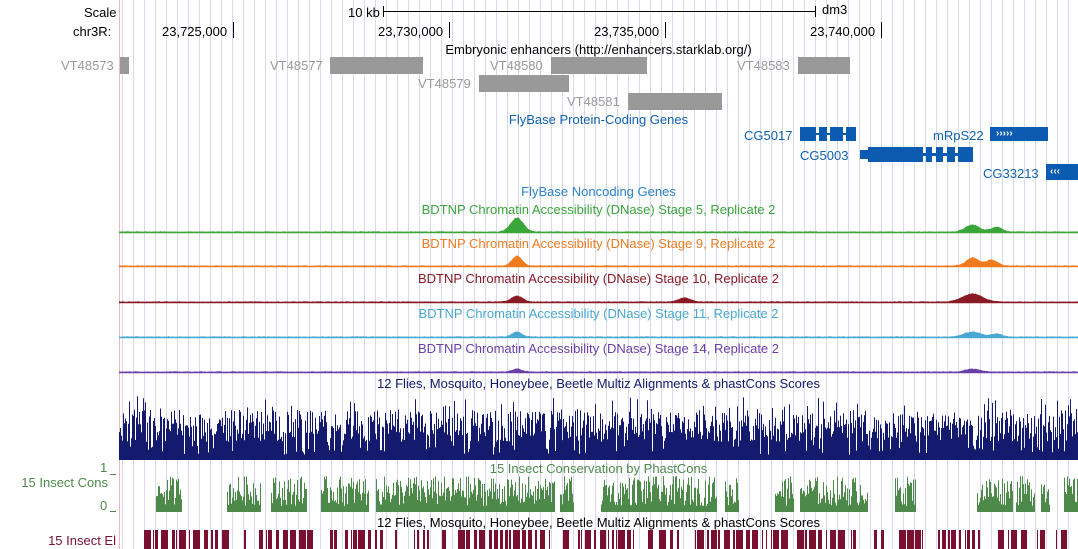 This screenshot has width=1078, height=549. Describe the element at coordinates (296, 65) in the screenshot. I see `enhancer-label: VT48577` at that location.